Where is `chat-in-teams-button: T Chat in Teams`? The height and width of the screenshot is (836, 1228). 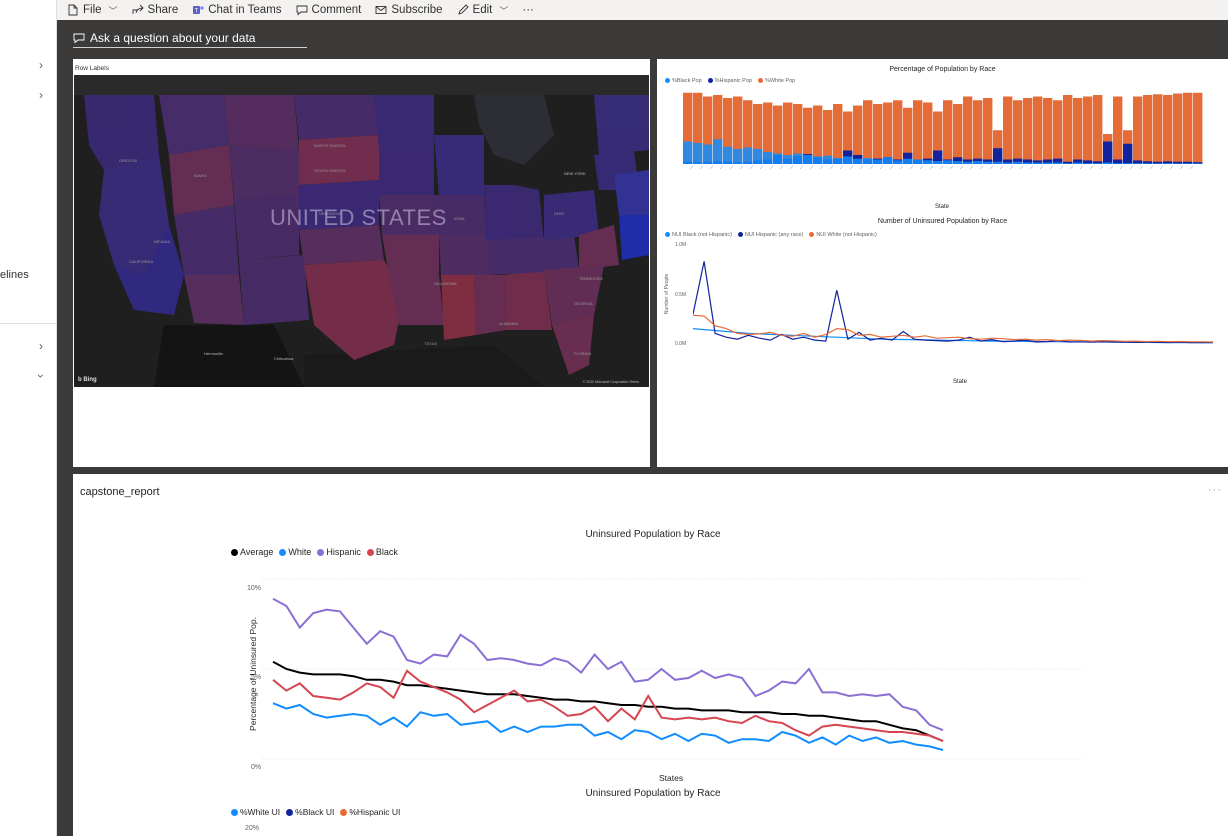 chat-in-teams-button: T Chat in Teams is located at coordinates (237, 10).